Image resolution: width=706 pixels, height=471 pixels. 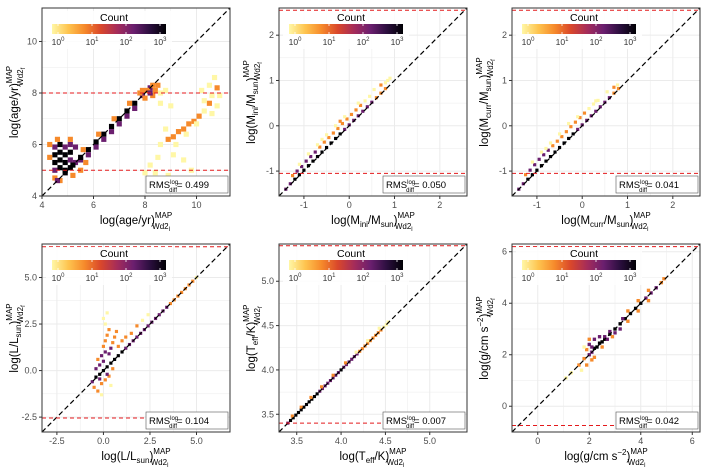 I want to click on data-layer, so click(x=373, y=102).